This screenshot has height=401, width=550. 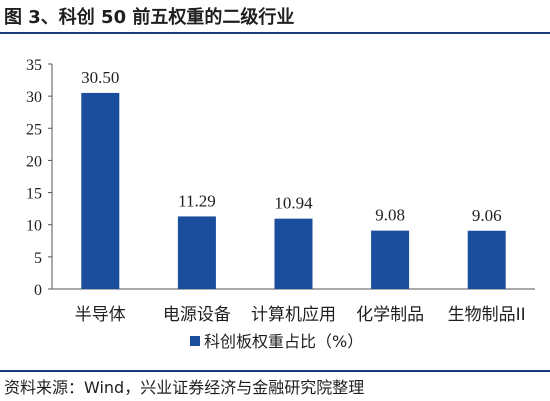 What do you see at coordinates (197, 315) in the screenshot?
I see `x-tick-label: 电源设备` at bounding box center [197, 315].